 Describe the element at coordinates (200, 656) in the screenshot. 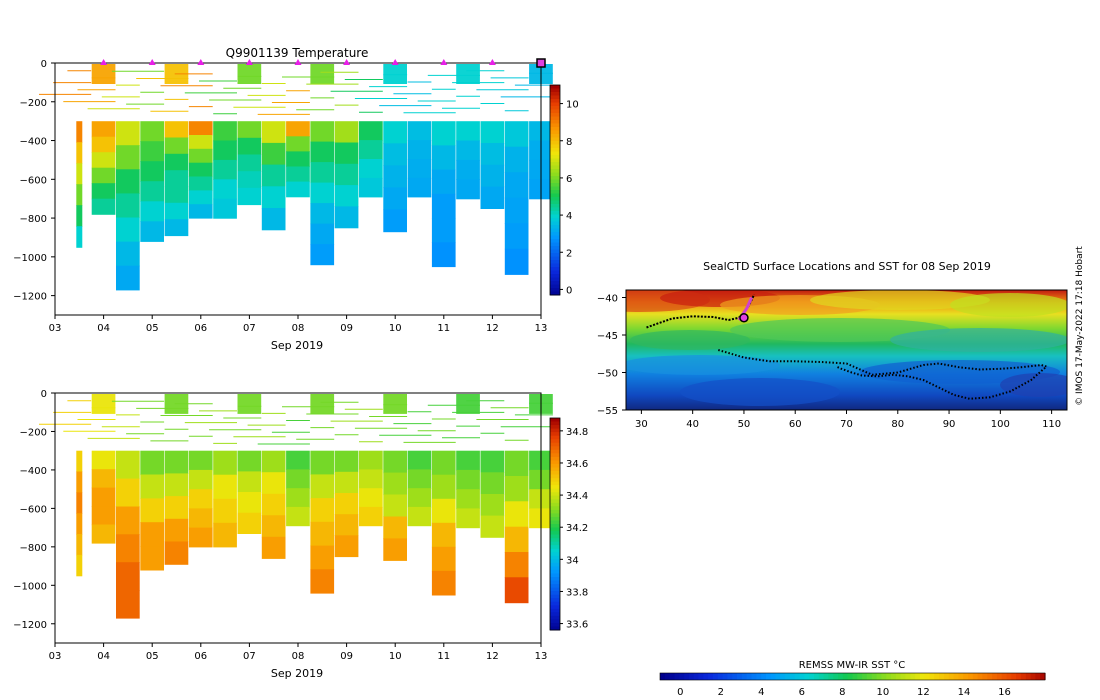

I see `x-tick-label: 06` at that location.